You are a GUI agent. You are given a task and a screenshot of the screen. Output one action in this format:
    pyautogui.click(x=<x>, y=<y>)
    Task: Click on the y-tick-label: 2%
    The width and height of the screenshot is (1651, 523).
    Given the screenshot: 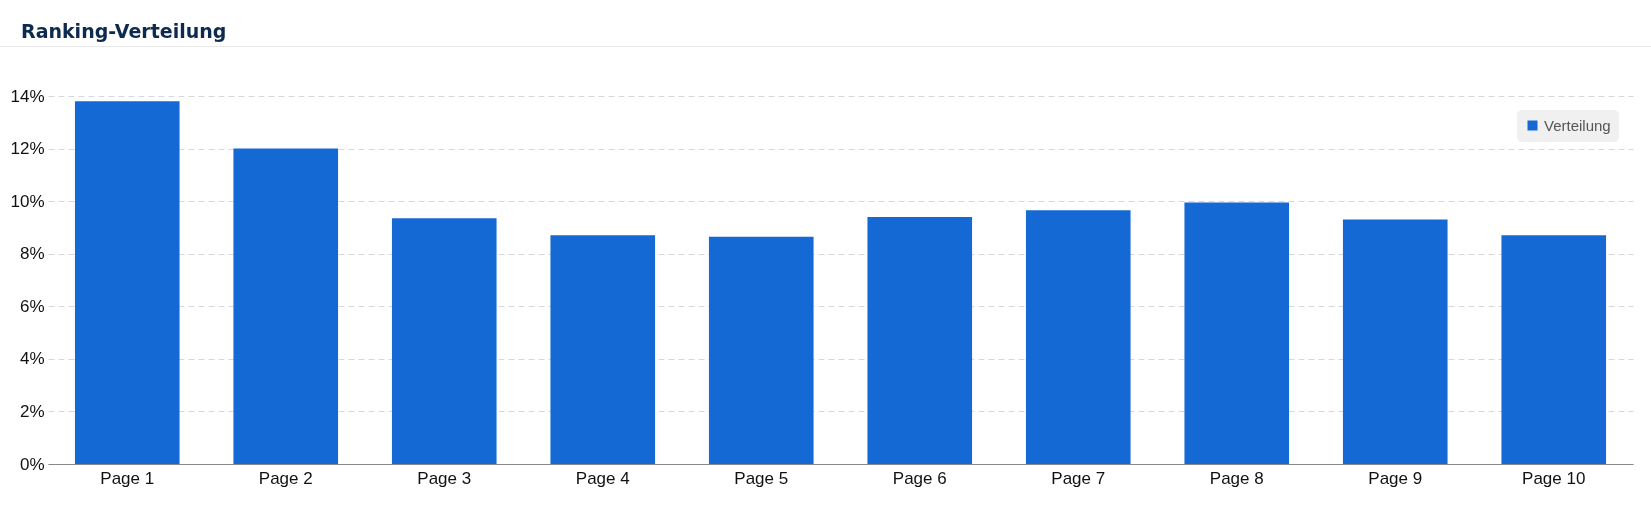 What is the action you would take?
    pyautogui.click(x=32, y=411)
    